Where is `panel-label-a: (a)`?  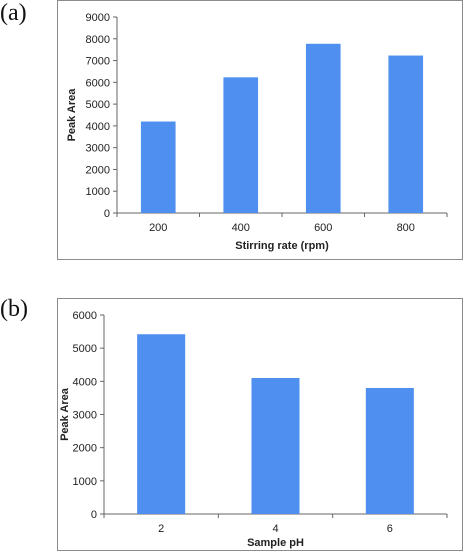
panel-label-a: (a) is located at coordinates (13, 13).